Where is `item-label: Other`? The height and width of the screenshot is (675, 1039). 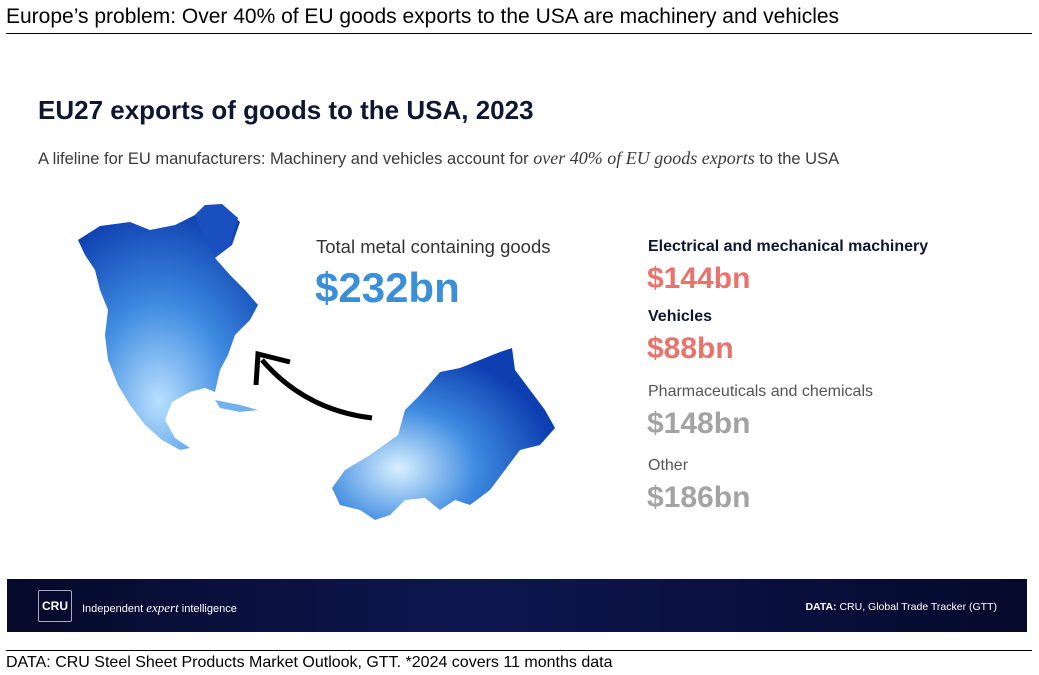 item-label: Other is located at coordinates (668, 465).